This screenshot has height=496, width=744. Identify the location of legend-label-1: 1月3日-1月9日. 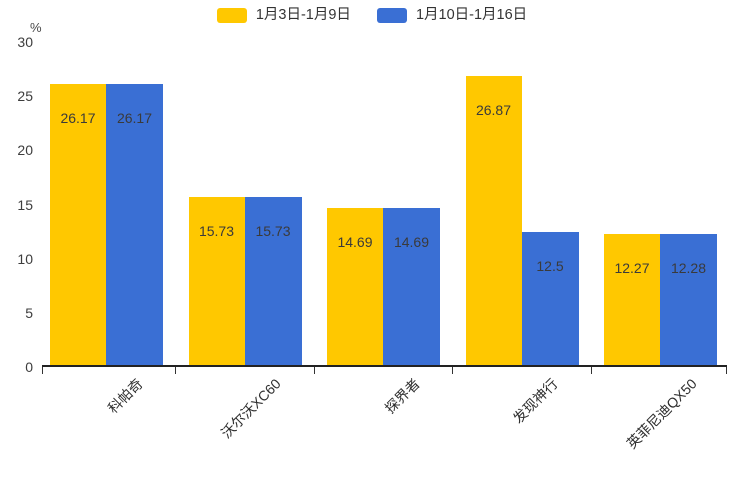
(303, 15).